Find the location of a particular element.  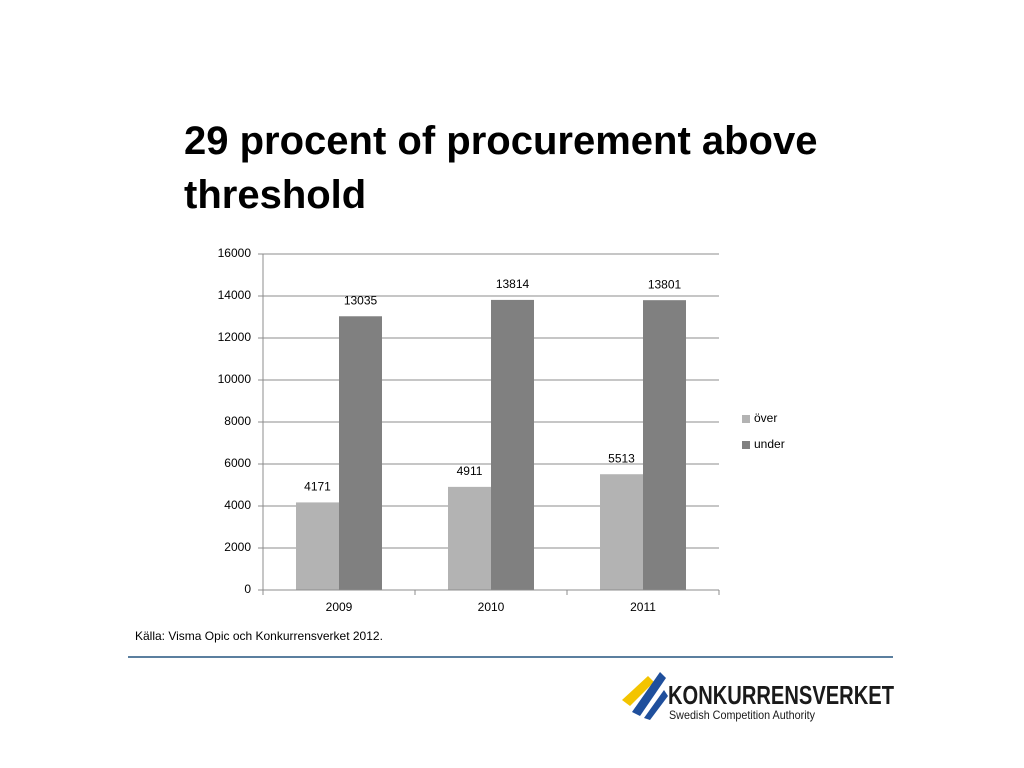

y-tick-label: 12000 is located at coordinates (235, 337).